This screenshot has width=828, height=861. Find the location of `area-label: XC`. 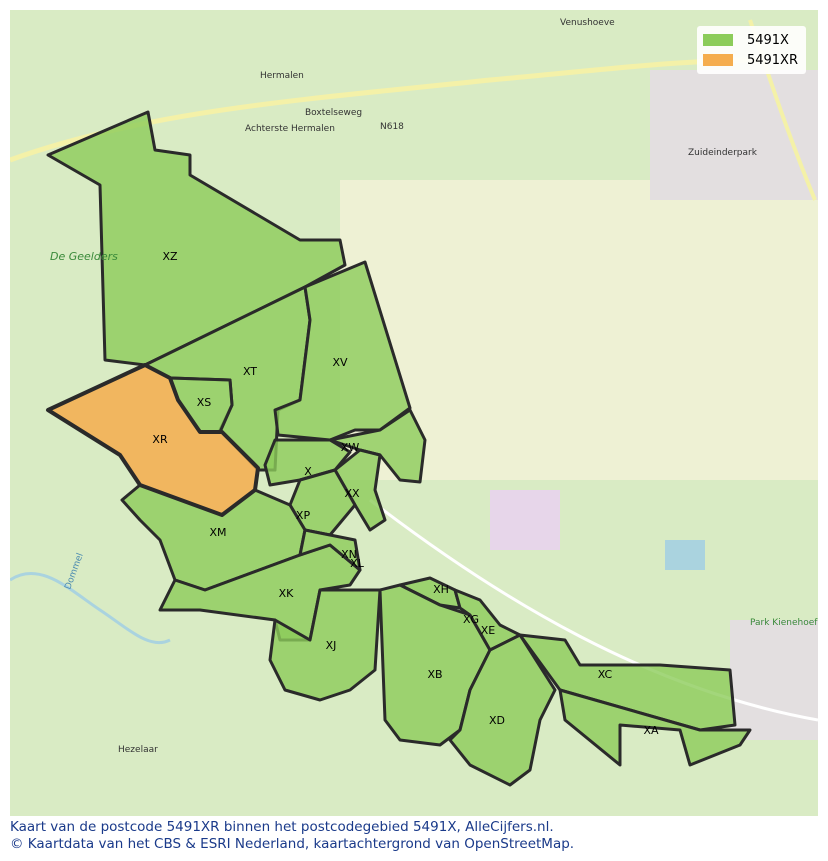

area-label: XC is located at coordinates (605, 674).